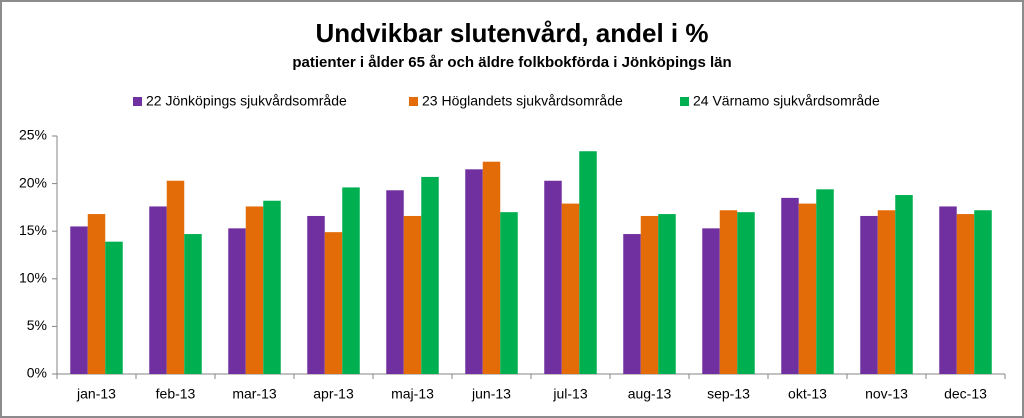 The image size is (1024, 418). Describe the element at coordinates (512, 33) in the screenshot. I see `chart-title: Undvikbar slutenvård, andel i %` at that location.